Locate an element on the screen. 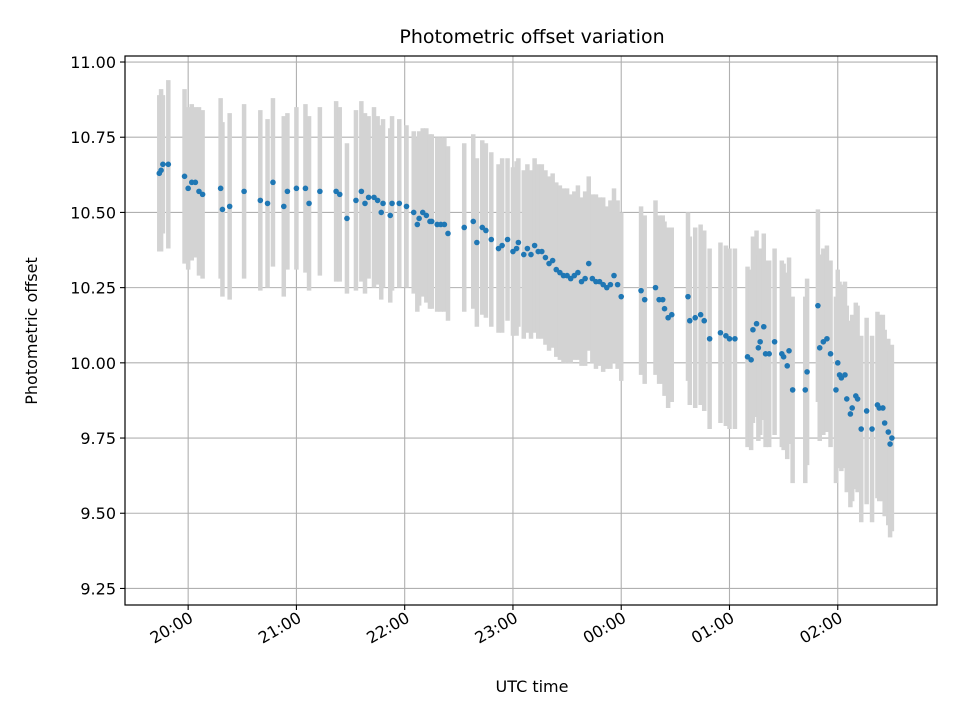 The height and width of the screenshot is (720, 960). y-tick-label: 10.00 is located at coordinates (93, 363).